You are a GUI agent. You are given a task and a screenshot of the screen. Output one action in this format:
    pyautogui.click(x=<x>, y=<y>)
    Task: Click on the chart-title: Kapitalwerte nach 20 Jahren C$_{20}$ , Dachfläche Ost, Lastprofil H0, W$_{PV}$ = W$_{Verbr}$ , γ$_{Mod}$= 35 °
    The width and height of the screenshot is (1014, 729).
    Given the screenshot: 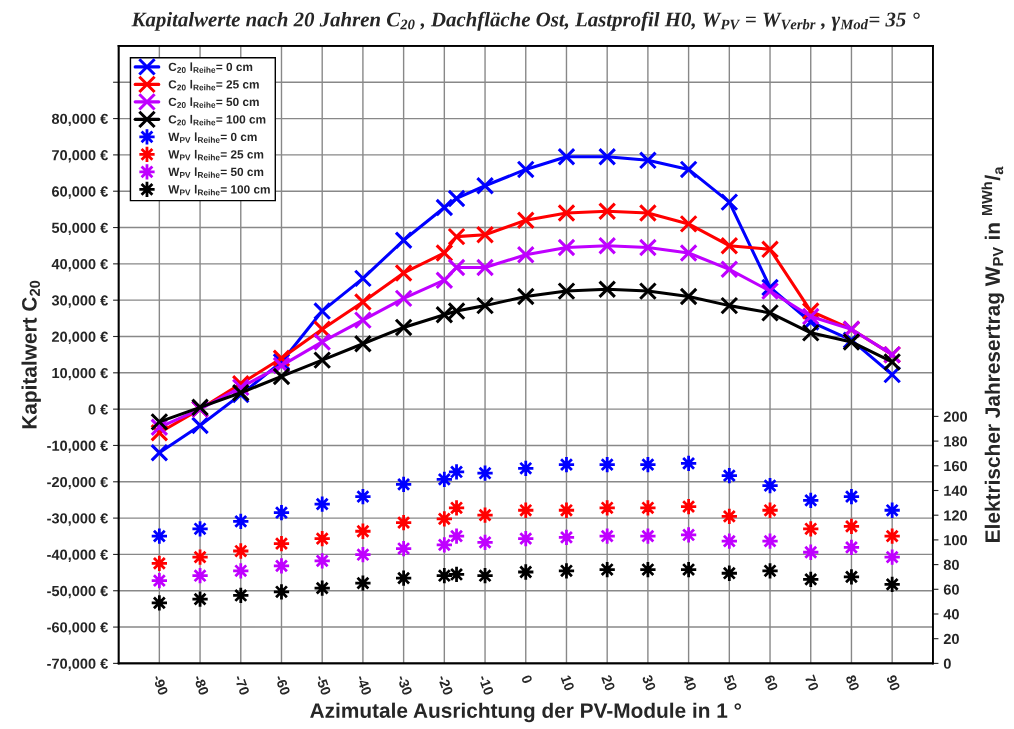 What is the action you would take?
    pyautogui.click(x=525, y=21)
    